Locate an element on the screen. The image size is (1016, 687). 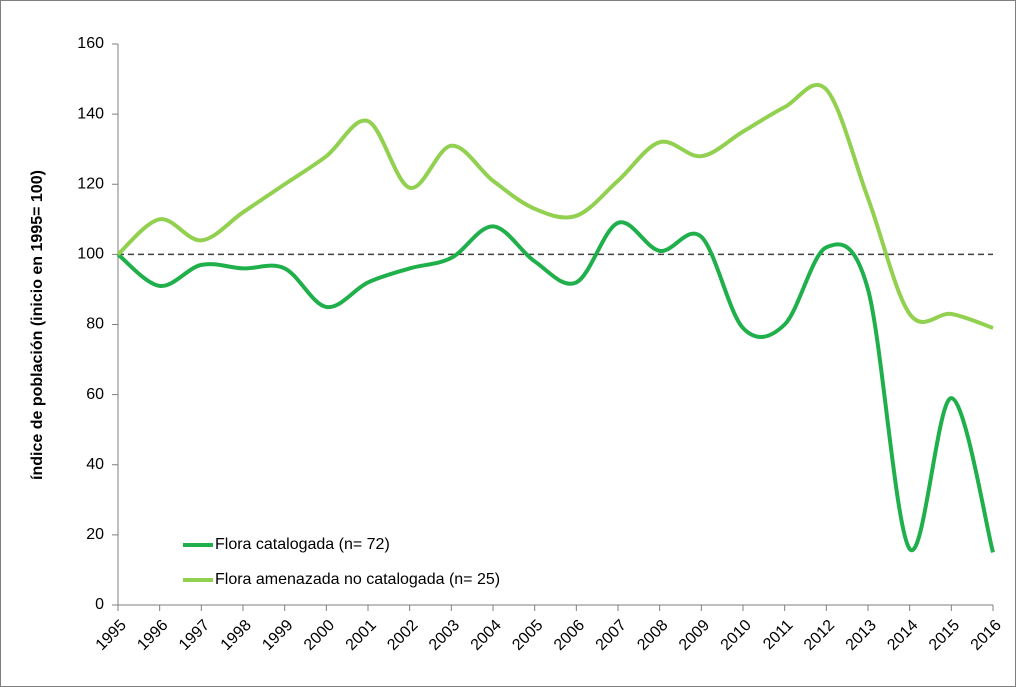
y-tick-label: 60 is located at coordinates (95, 394).